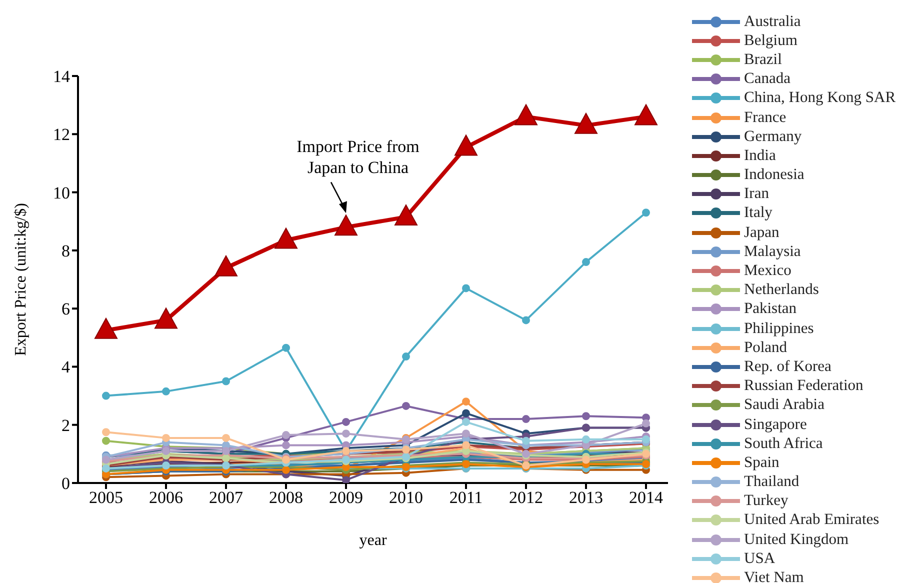 The width and height of the screenshot is (920, 583). Describe the element at coordinates (466, 498) in the screenshot. I see `x-tick-label: 2011` at that location.